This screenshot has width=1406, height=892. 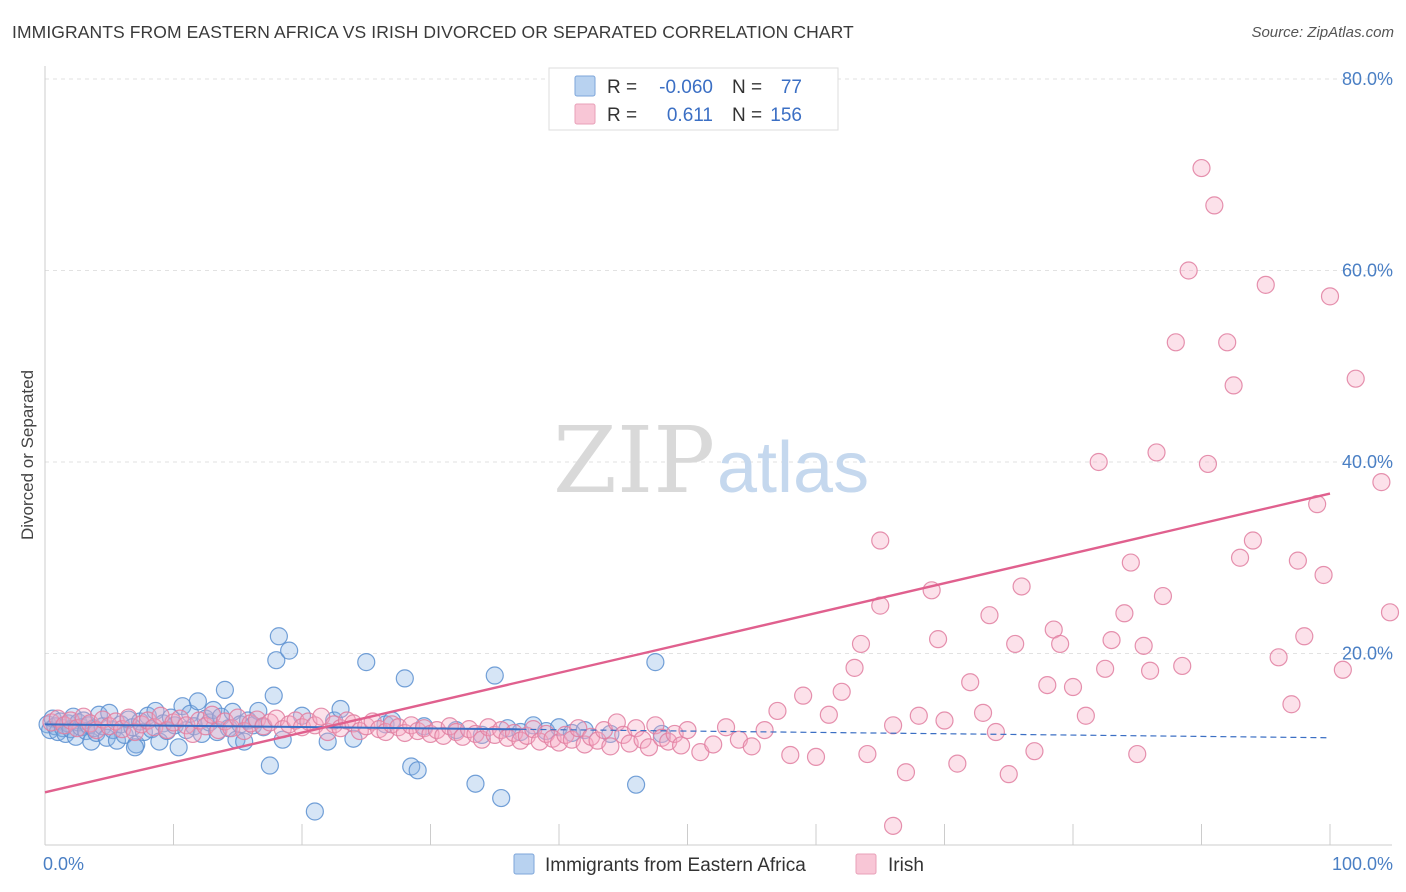 I want to click on trendline-eastern-africa-solid, so click(x=282, y=727).